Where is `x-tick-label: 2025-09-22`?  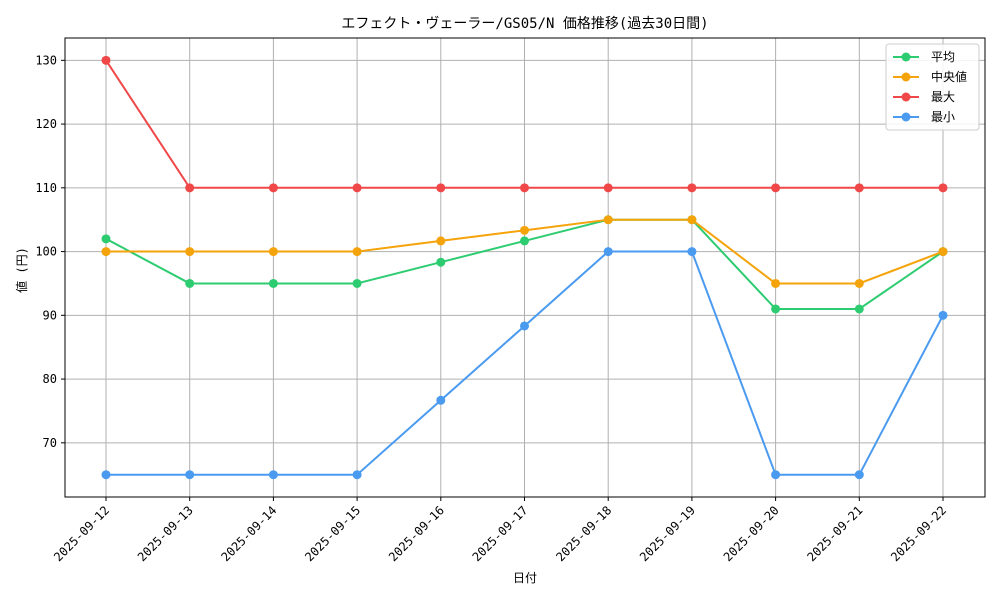
x-tick-label: 2025-09-22 is located at coordinates (918, 533).